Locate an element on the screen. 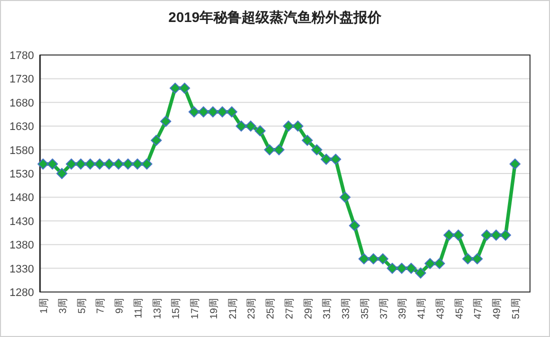 This screenshot has height=337, width=550. y-tick-label: 1330 is located at coordinates (22, 269).